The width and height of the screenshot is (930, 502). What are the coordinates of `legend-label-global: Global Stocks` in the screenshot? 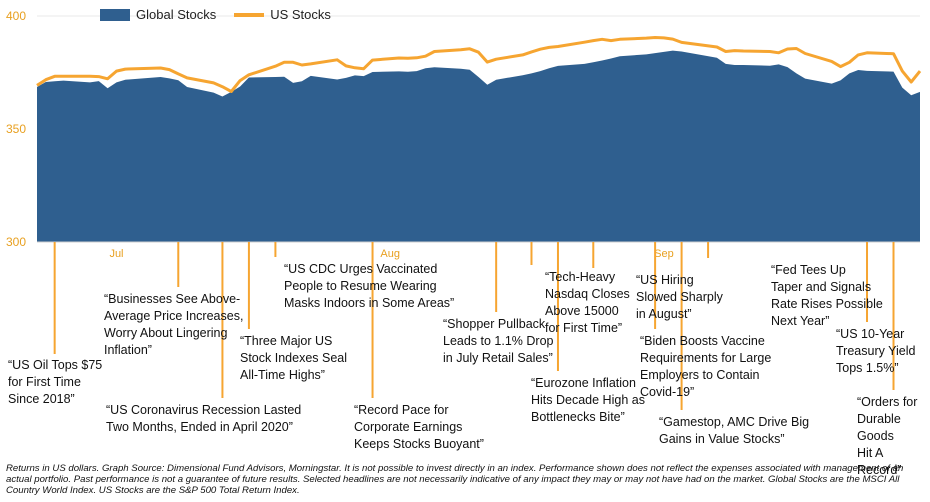 It's located at (176, 14).